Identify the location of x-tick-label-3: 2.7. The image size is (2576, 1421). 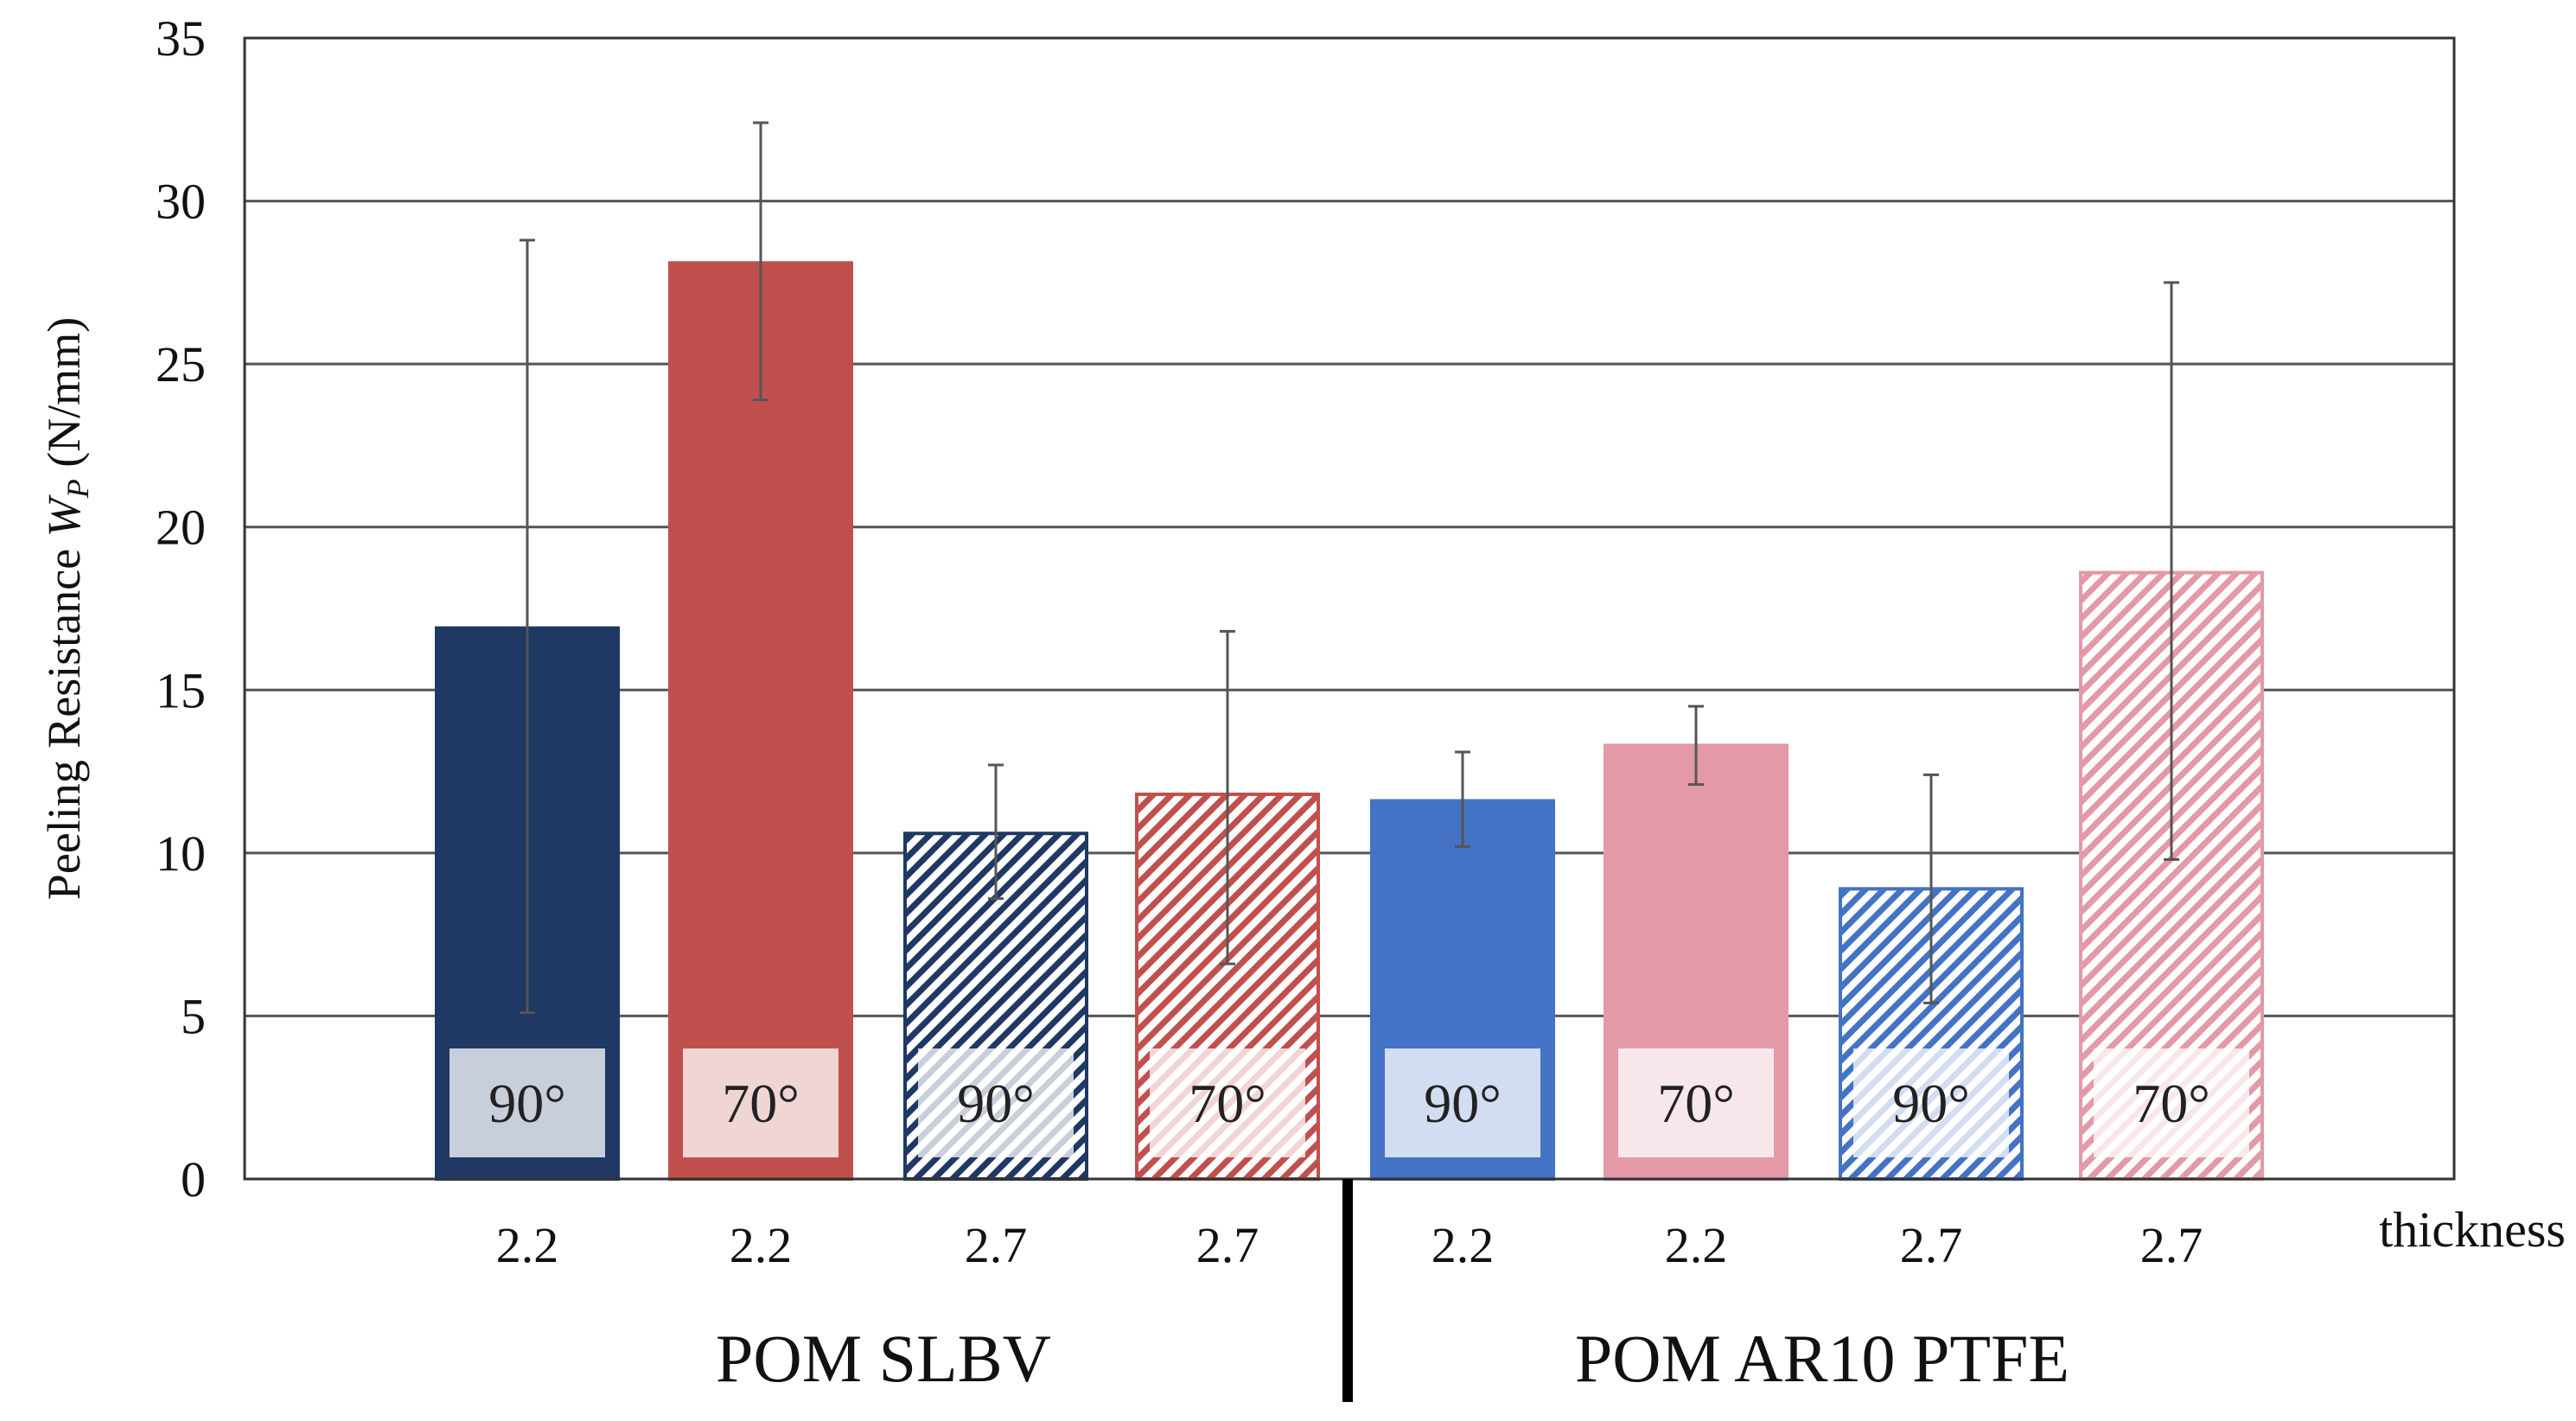
(996, 1245).